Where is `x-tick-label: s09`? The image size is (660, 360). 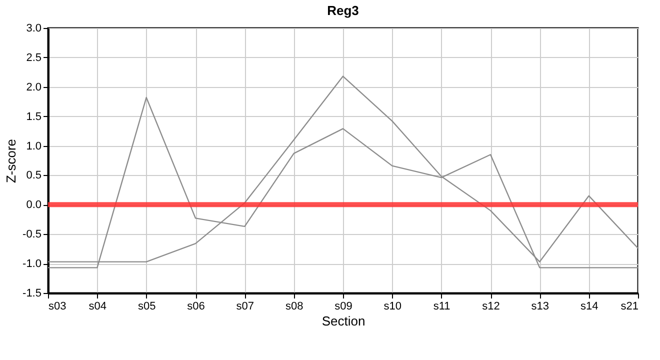 x-tick-label: s09 is located at coordinates (343, 306).